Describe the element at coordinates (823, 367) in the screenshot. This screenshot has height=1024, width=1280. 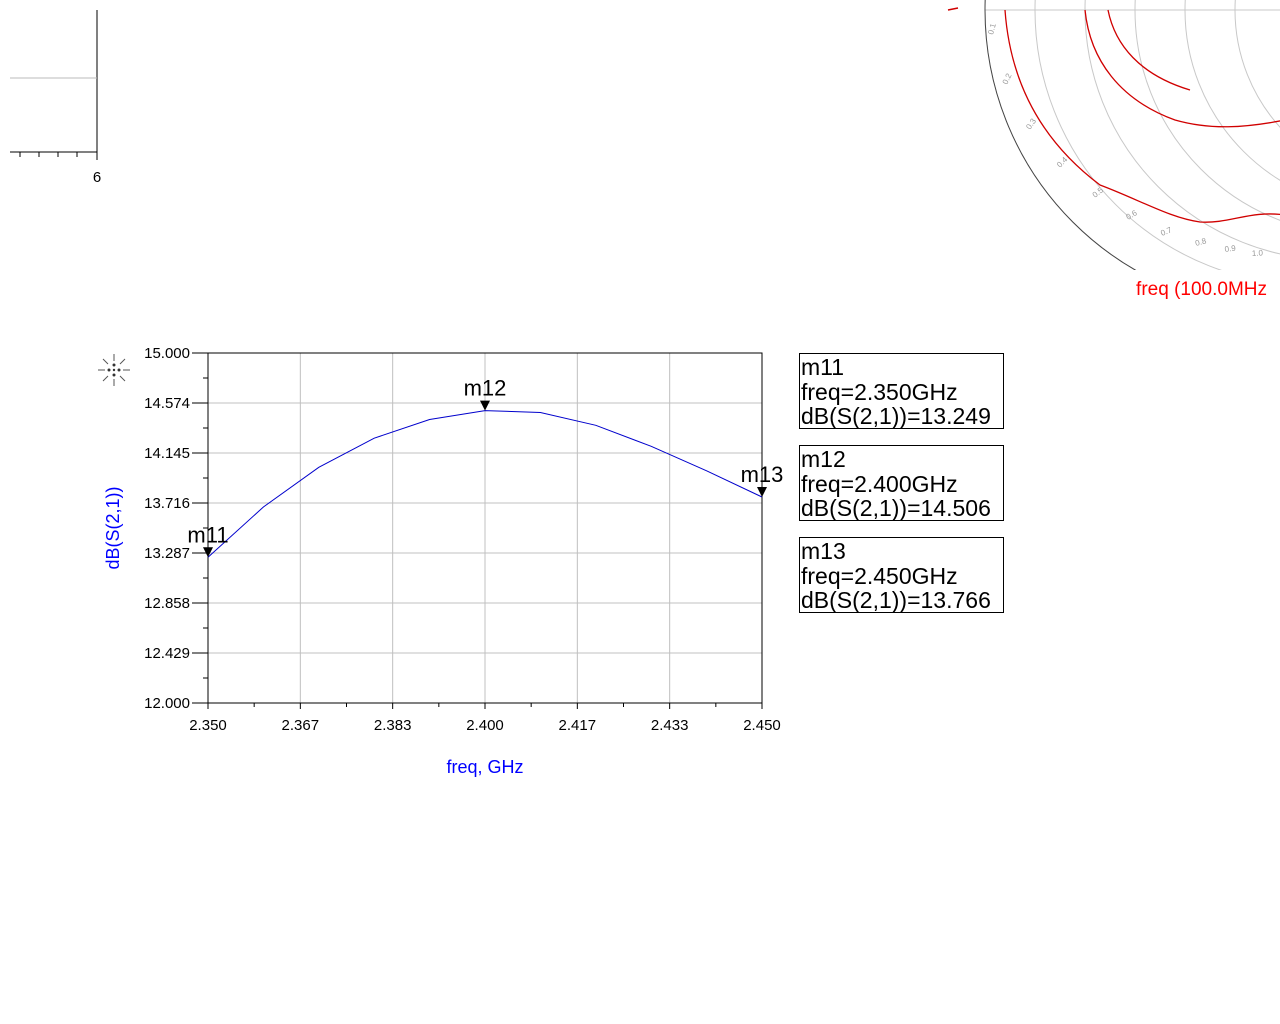
I see `marker-name: m11` at that location.